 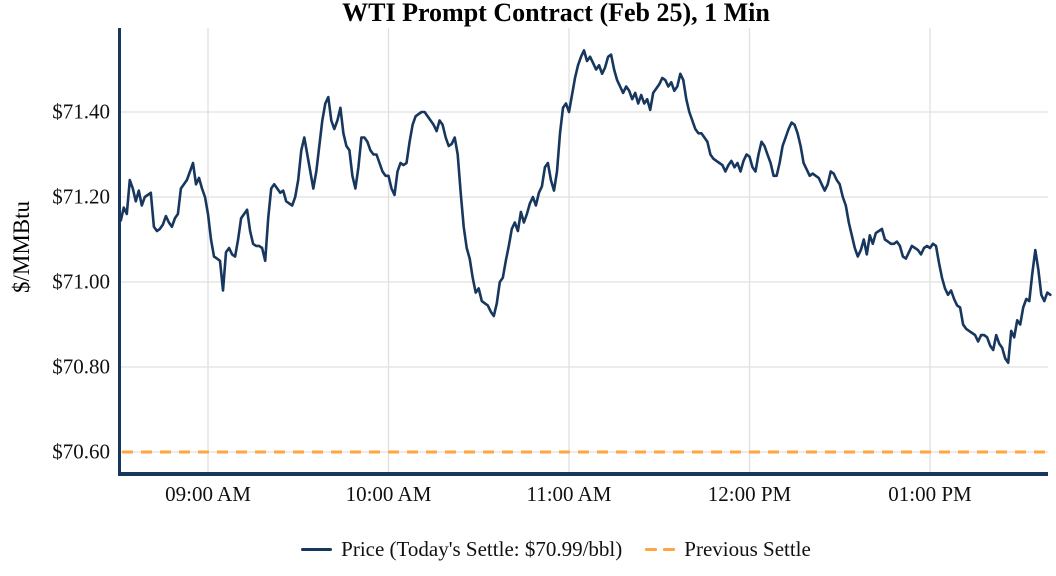 What do you see at coordinates (747, 548) in the screenshot?
I see `legend-previous-settle-label: Previous Settle` at bounding box center [747, 548].